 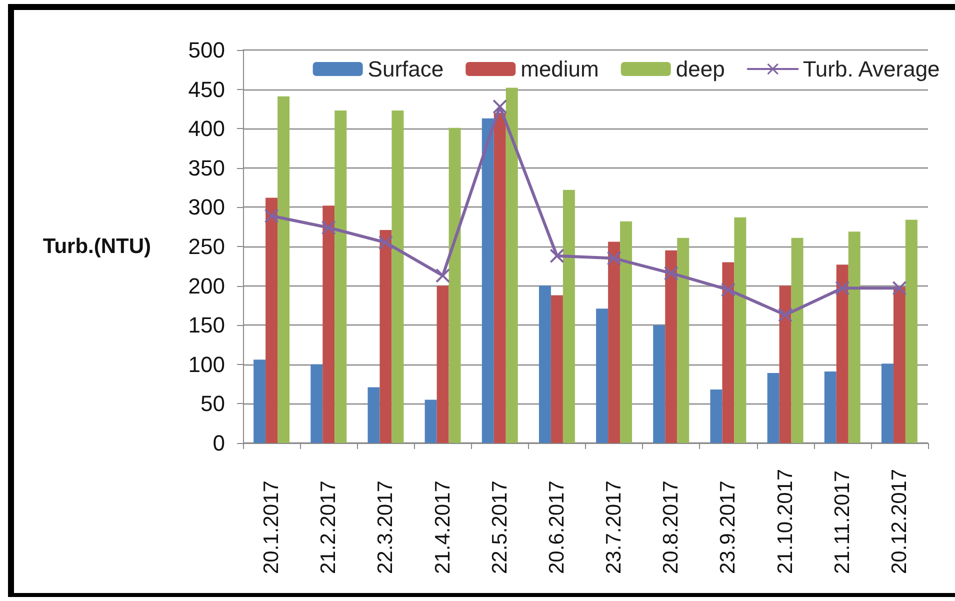 I want to click on x-tick-label: 21.10.2017, so click(x=785, y=521).